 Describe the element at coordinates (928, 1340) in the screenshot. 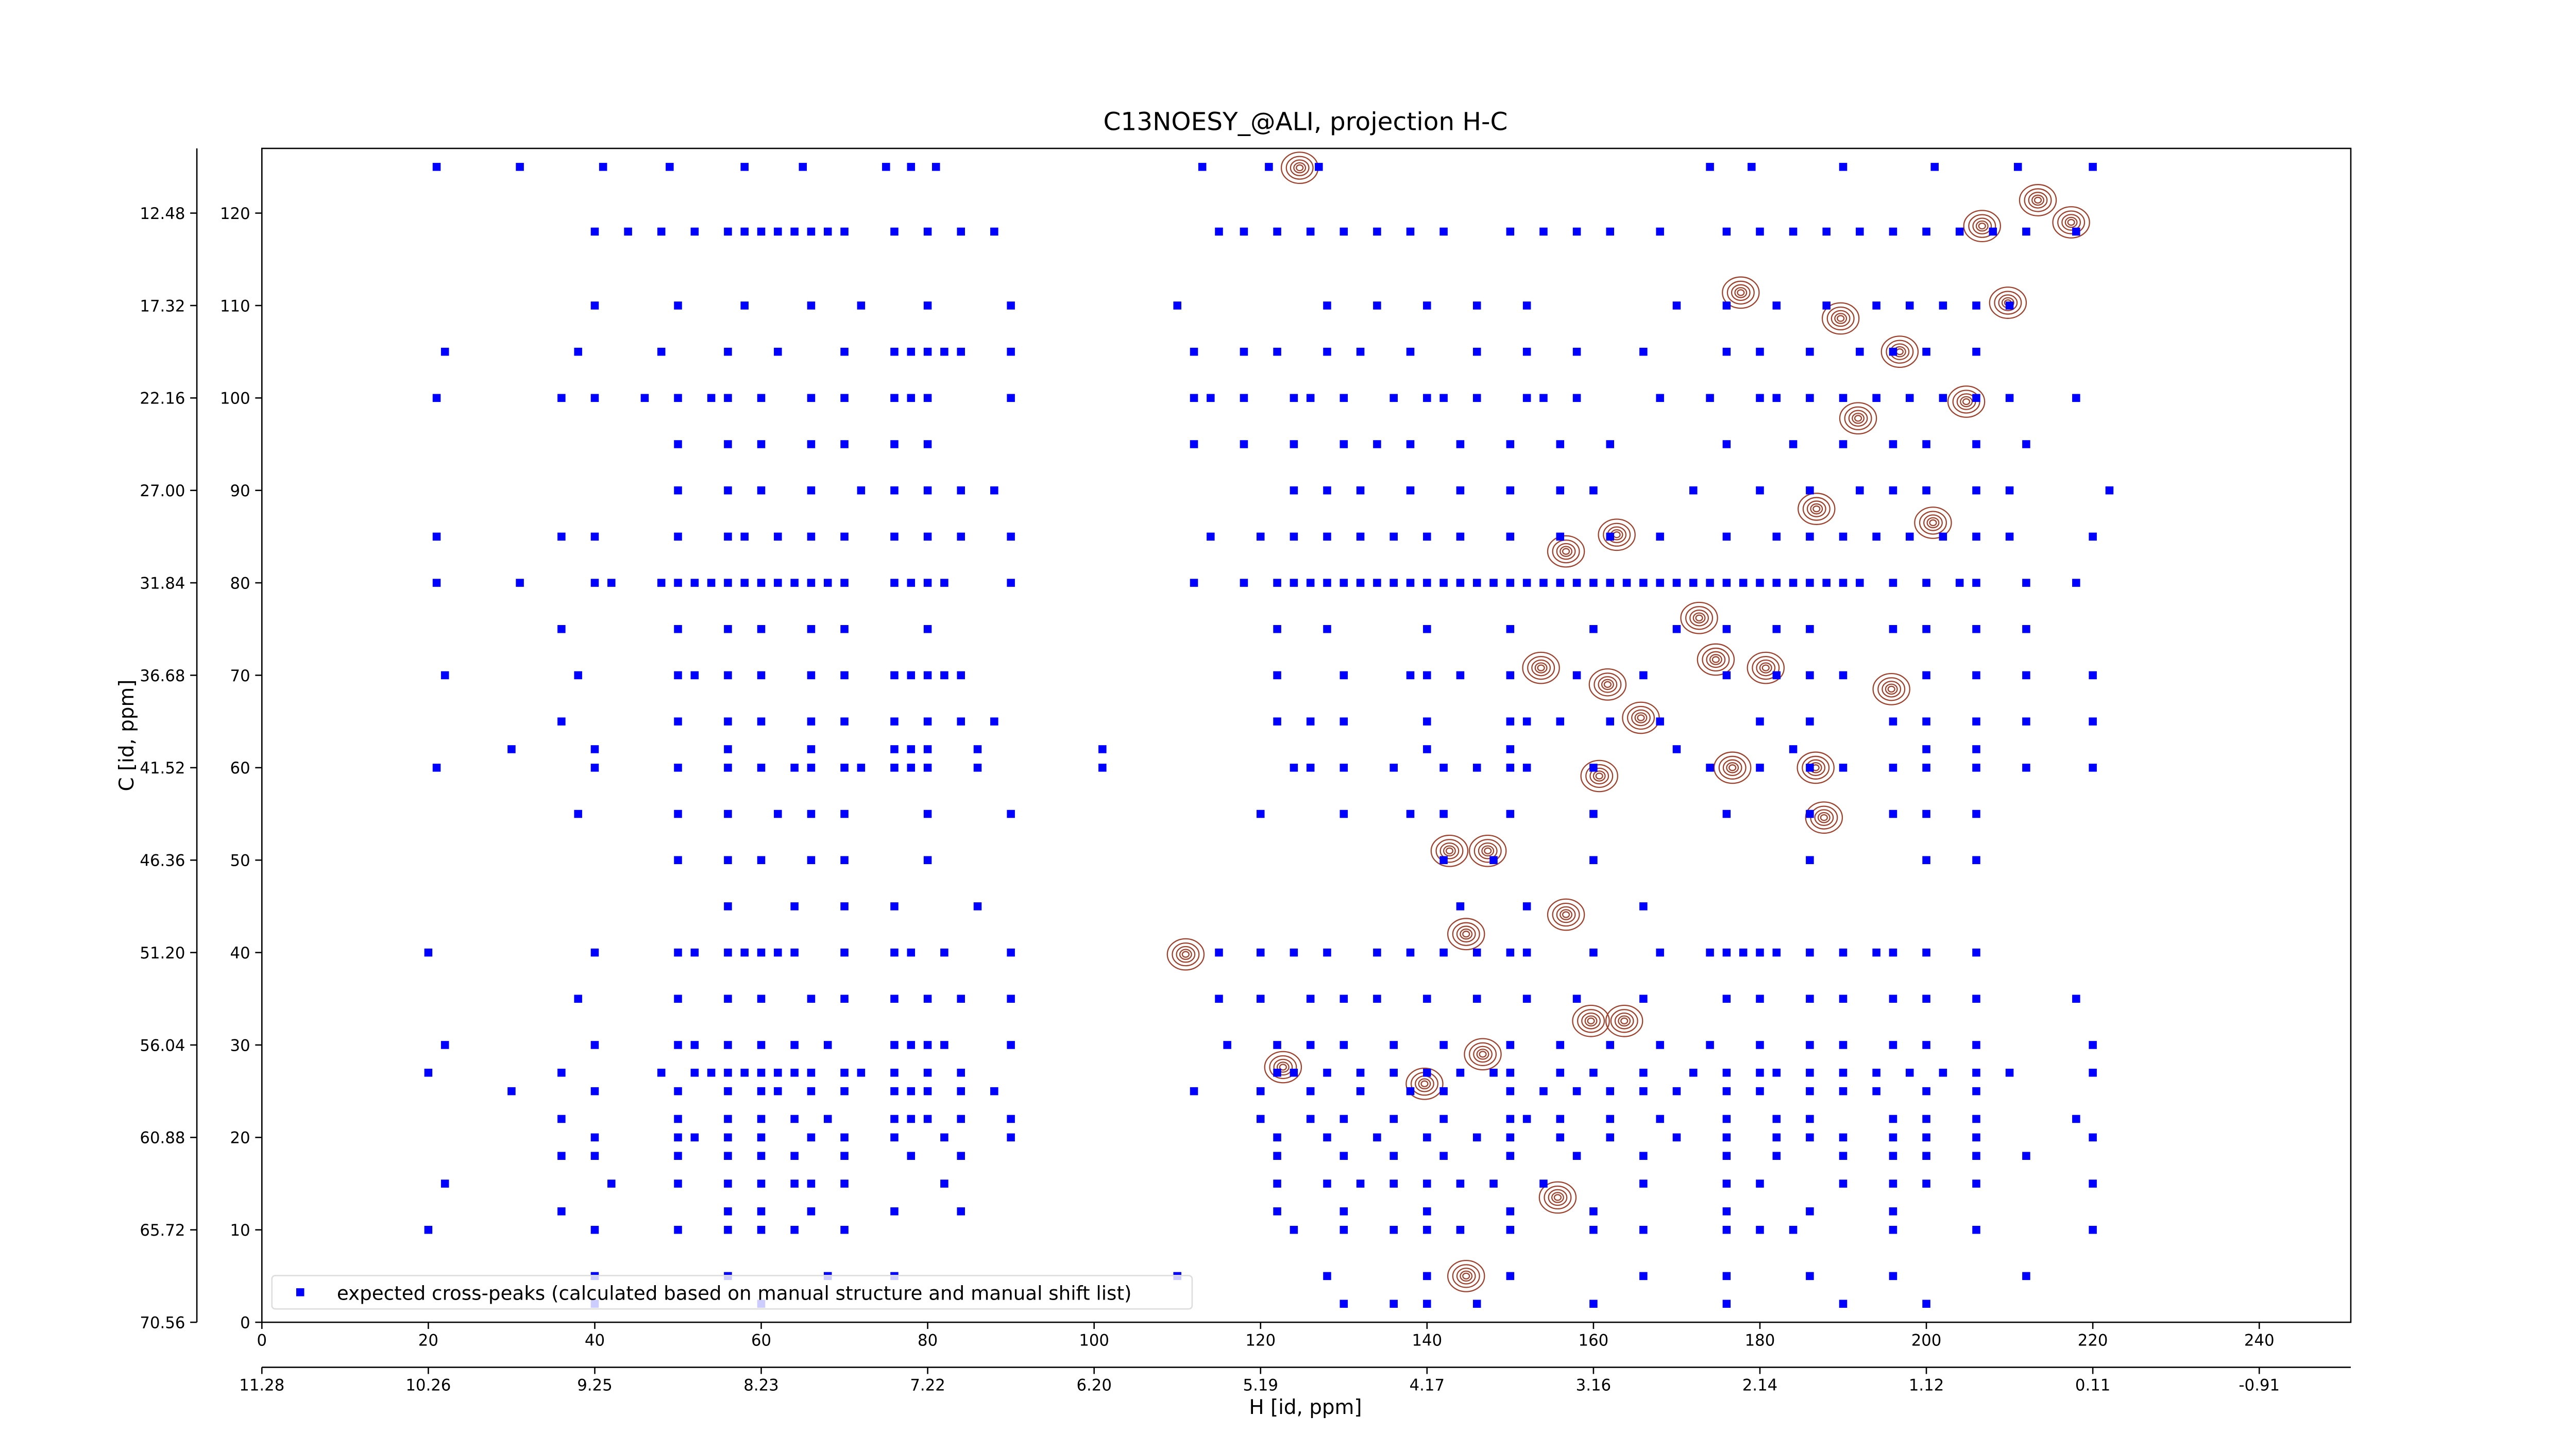

I see `x-tick-label: 80` at that location.